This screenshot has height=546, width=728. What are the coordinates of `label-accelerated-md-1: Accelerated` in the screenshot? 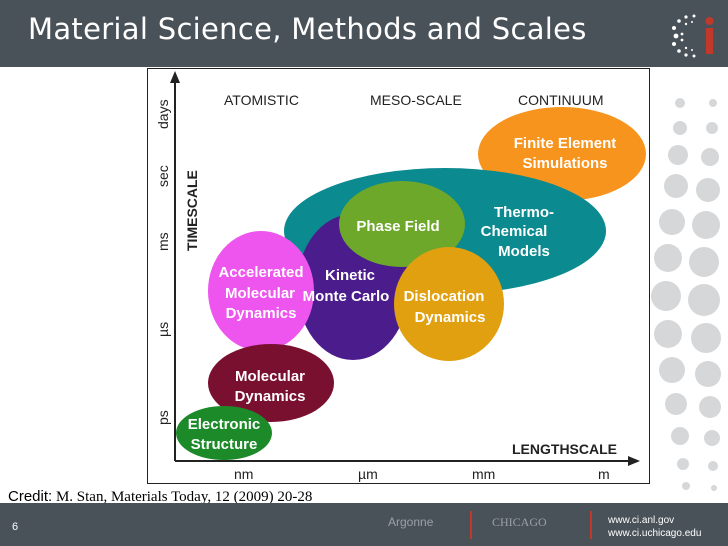 It's located at (260, 272).